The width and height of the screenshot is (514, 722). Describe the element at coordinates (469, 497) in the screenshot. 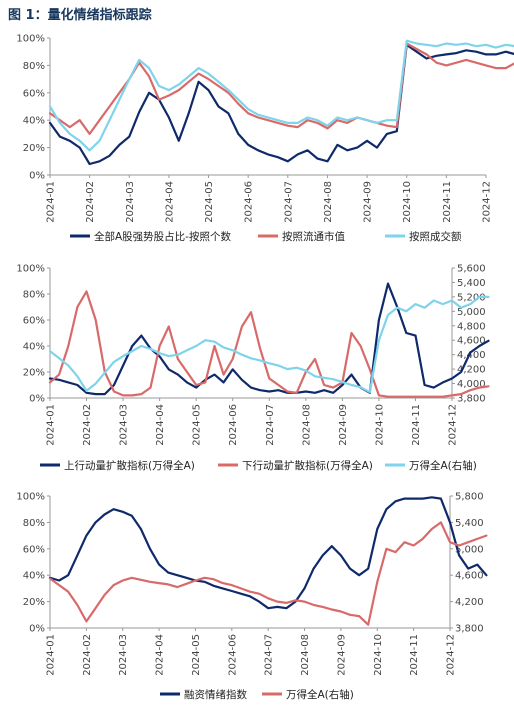

I see `y2-tick-label: 5,800` at that location.